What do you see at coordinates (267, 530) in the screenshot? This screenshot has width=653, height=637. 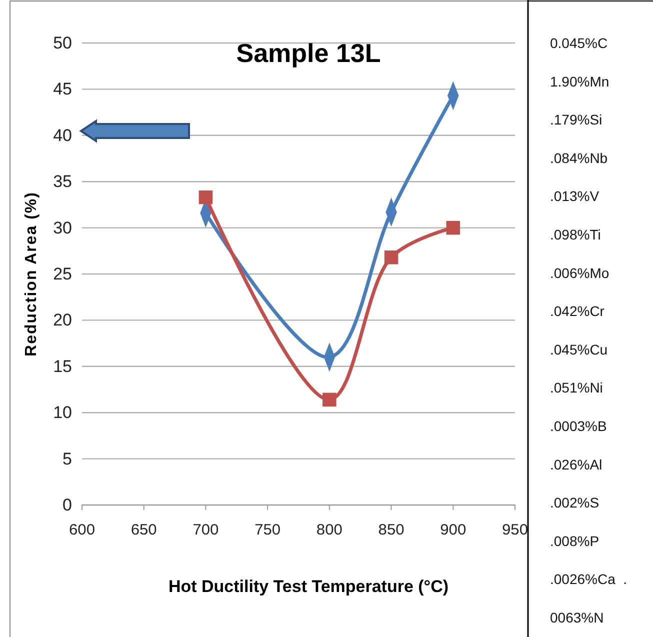 I see `x-tick-label: 750` at bounding box center [267, 530].